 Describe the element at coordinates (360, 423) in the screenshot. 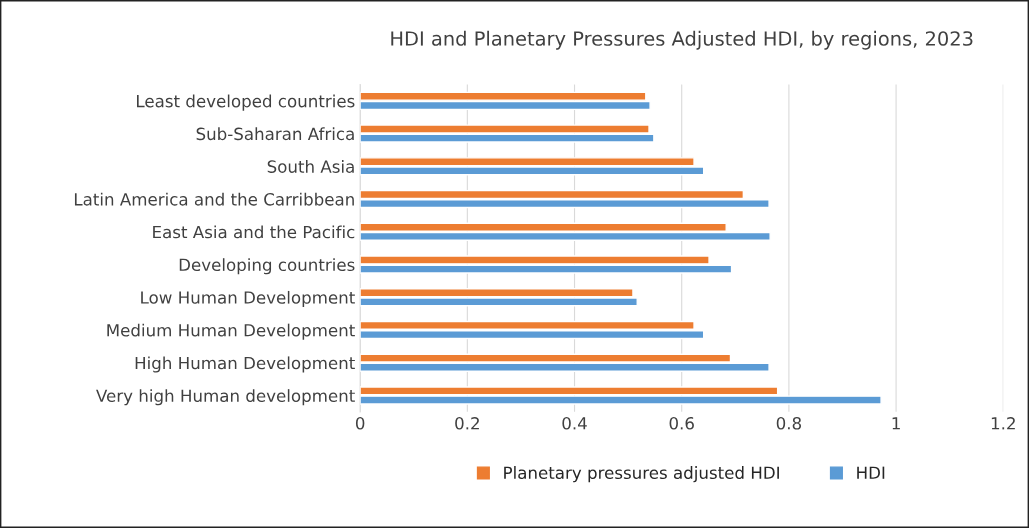

I see `x-tick-label: 0` at that location.